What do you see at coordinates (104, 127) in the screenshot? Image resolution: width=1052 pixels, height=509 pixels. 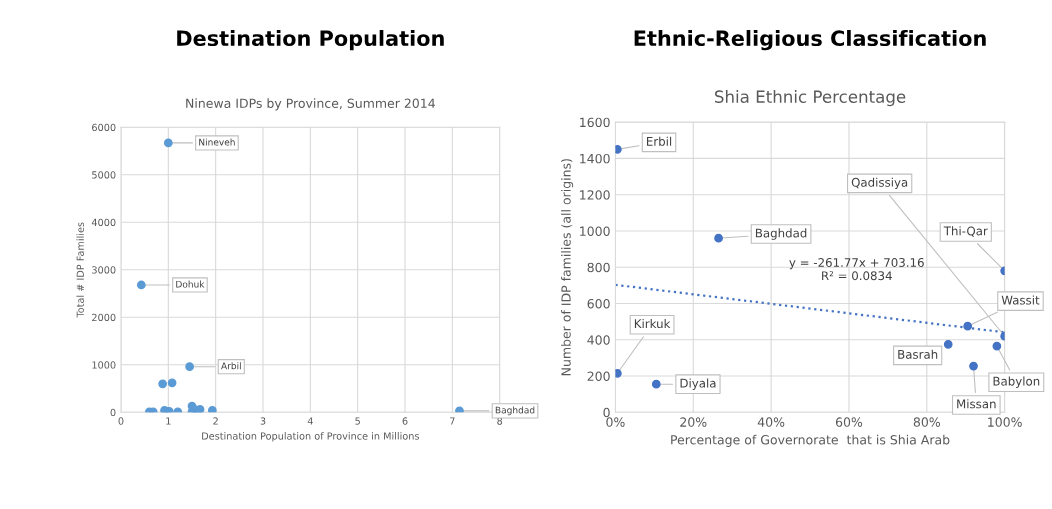 I see `y-tick-label: 6000` at bounding box center [104, 127].